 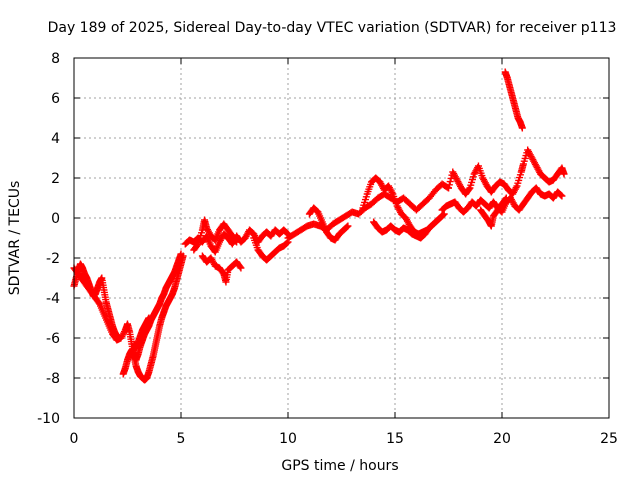 What do you see at coordinates (48, 239) in the screenshot?
I see `y-tick-labels: -10 -8 -6 -4 -2 0 2 4 6 8` at bounding box center [48, 239].